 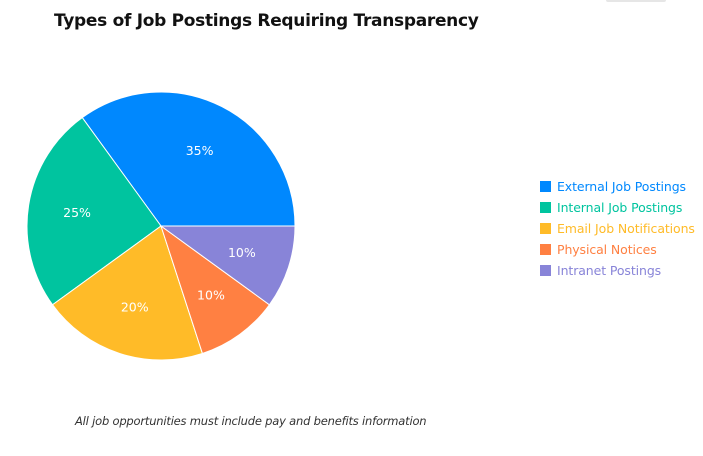 What do you see at coordinates (135, 306) in the screenshot?
I see `slice-percent-label-2: 20%` at bounding box center [135, 306].